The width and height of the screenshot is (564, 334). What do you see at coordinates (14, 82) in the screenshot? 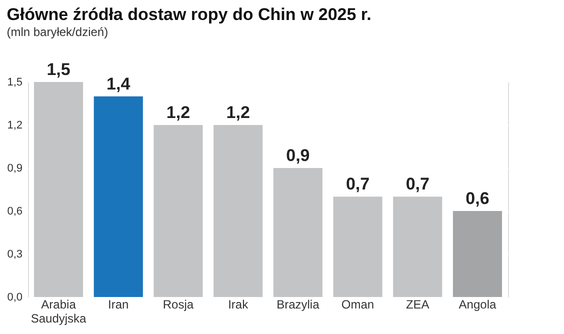
I see `y-tick-label: 1,5` at bounding box center [14, 82].